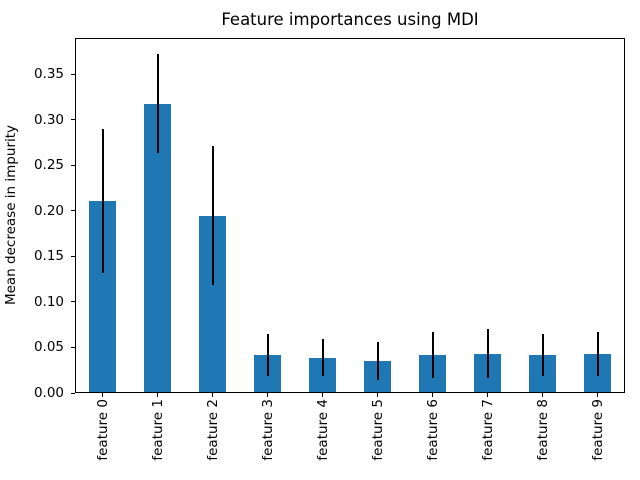 The image size is (640, 480). Describe the element at coordinates (350, 19) in the screenshot. I see `chart-title: Feature importances using MDI` at that location.